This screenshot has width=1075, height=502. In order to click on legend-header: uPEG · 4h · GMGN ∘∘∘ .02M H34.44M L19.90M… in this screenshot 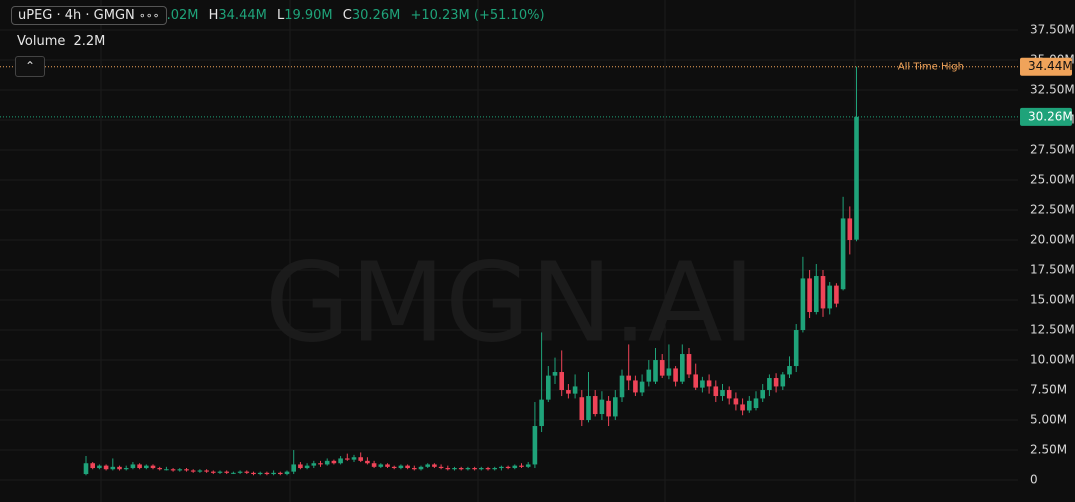, I will do `click(278, 15)`.